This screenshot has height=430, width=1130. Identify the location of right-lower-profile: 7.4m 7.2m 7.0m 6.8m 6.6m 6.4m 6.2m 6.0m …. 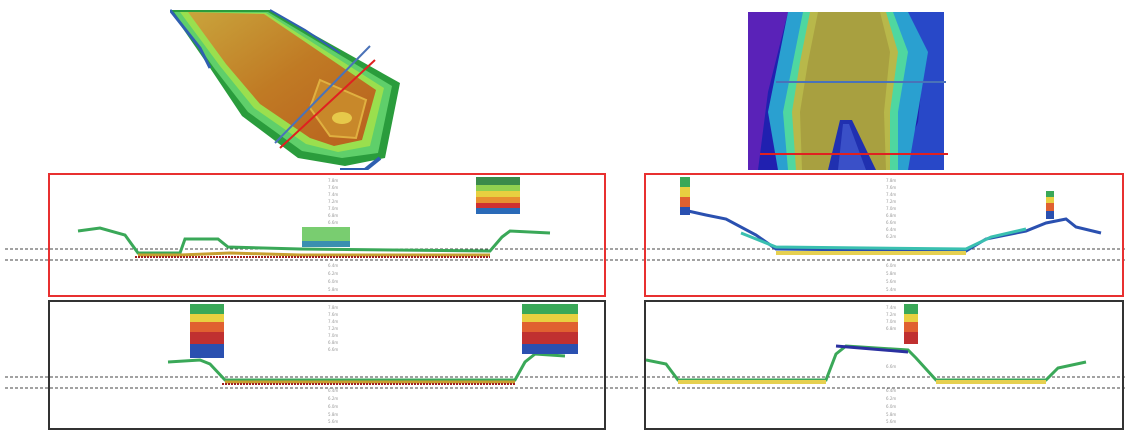
(866, 364).